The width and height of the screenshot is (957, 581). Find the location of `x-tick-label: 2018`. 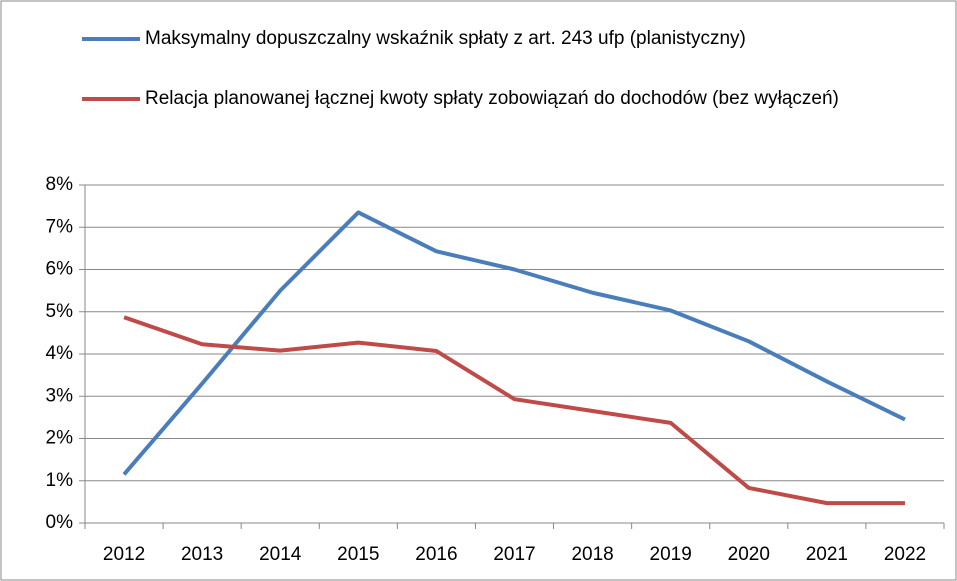

x-tick-label: 2018 is located at coordinates (592, 554).